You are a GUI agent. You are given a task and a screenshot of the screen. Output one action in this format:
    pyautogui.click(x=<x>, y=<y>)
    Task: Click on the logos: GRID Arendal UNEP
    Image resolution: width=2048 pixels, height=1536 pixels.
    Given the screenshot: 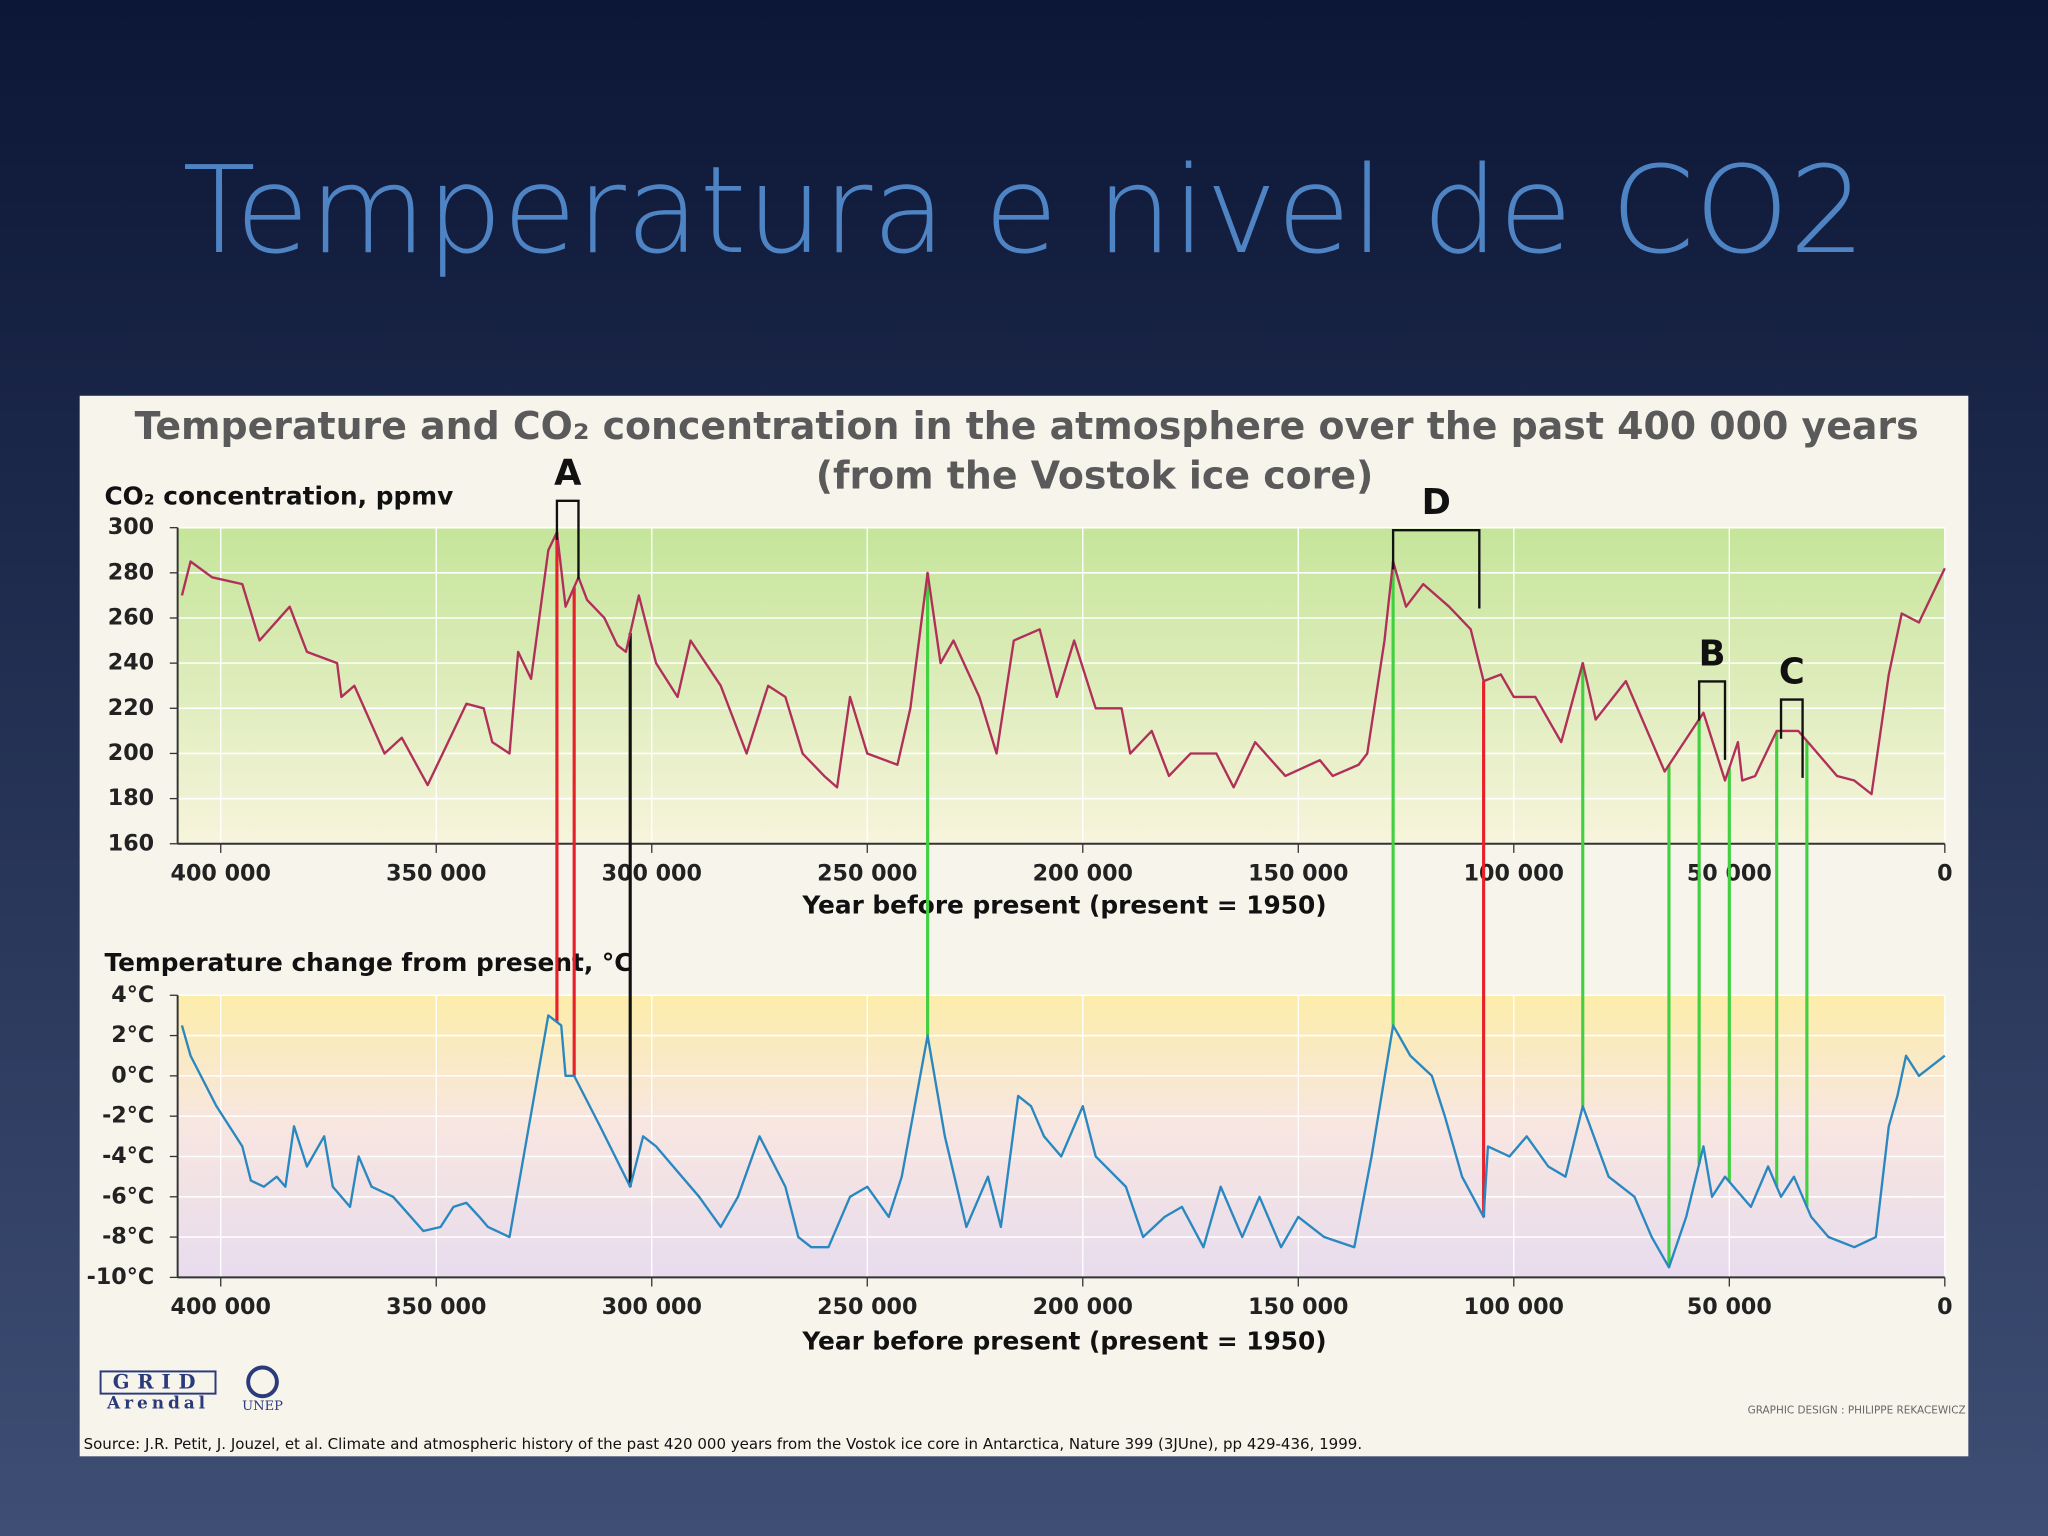 What is the action you would take?
    pyautogui.click(x=191, y=1389)
    